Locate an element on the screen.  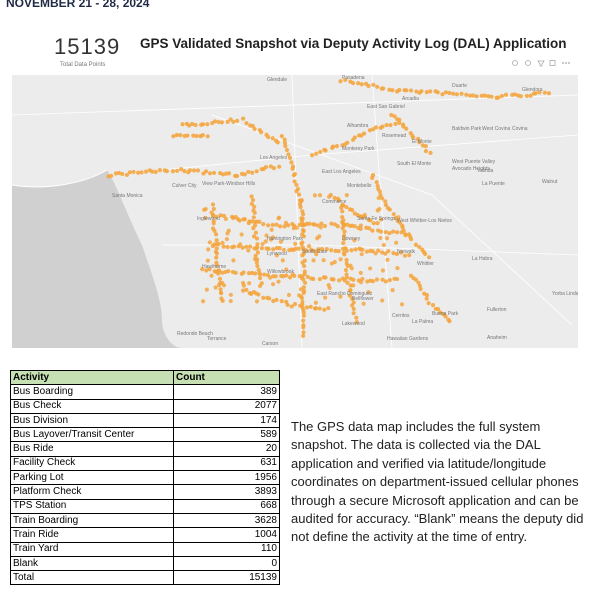
map-label: Alhambra is located at coordinates (358, 126).